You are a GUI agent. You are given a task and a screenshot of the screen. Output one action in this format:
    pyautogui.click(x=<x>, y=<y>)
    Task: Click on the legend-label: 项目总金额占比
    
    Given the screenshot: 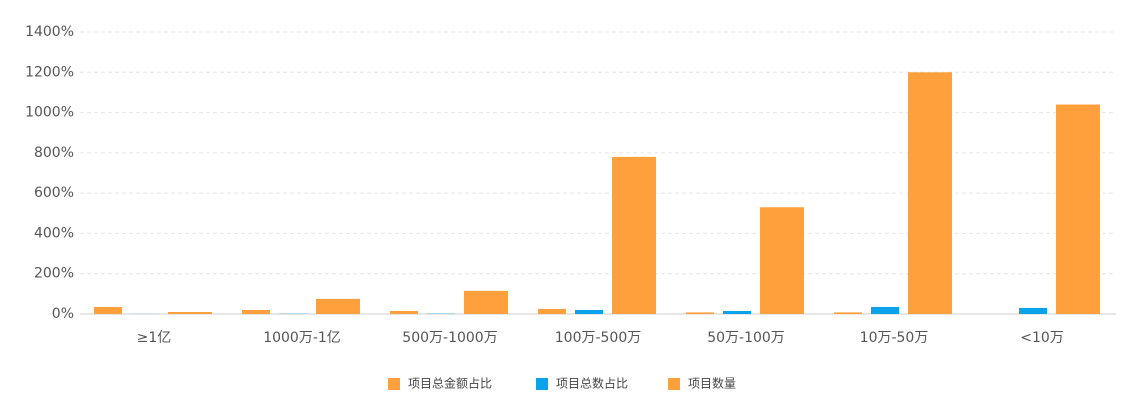 What is the action you would take?
    pyautogui.click(x=450, y=383)
    